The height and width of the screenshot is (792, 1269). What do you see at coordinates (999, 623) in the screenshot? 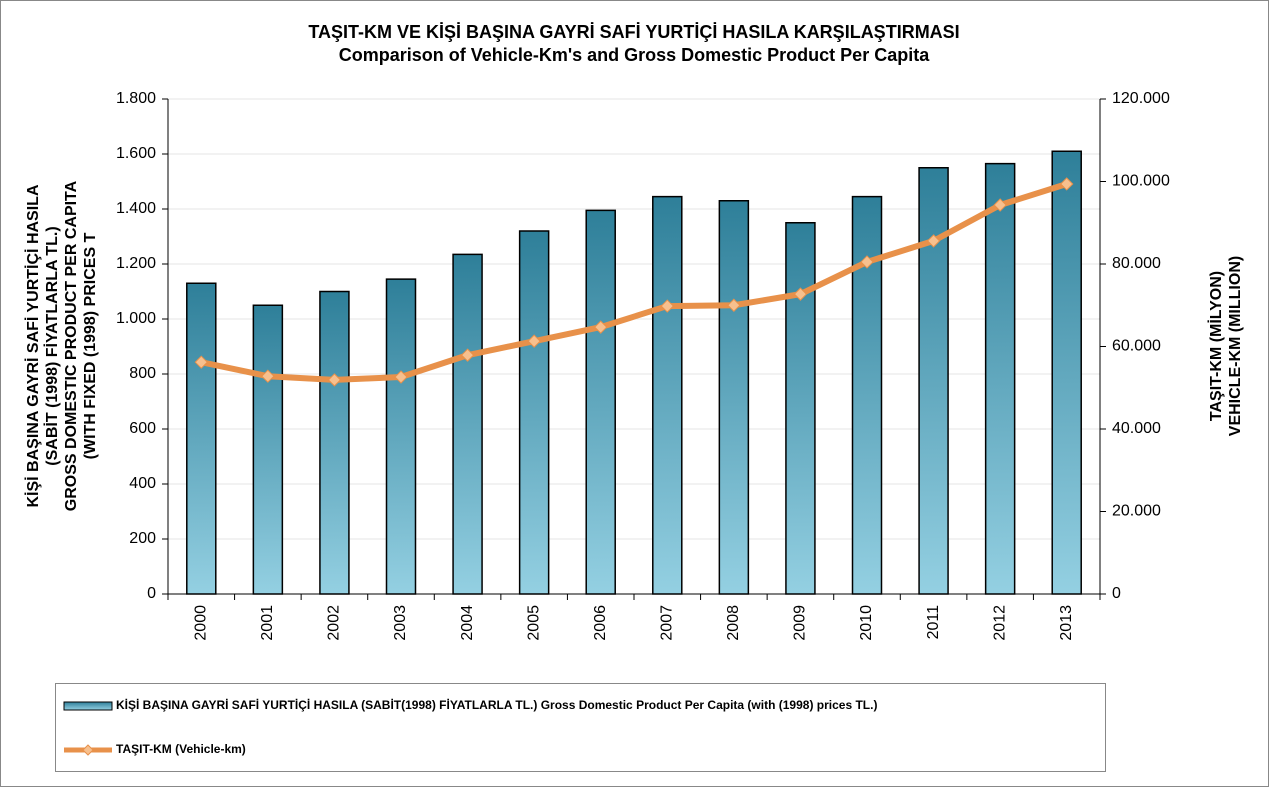
I see `x-tick-label: 2012` at bounding box center [999, 623].